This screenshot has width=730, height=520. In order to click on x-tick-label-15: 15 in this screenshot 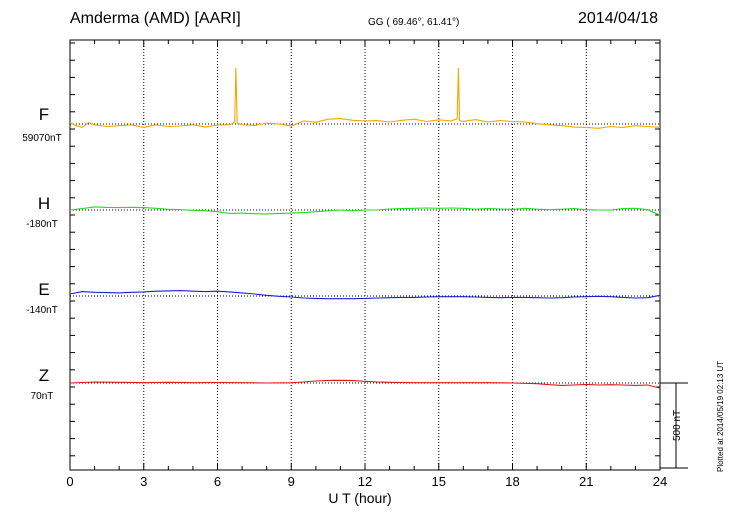, I will do `click(439, 481)`.